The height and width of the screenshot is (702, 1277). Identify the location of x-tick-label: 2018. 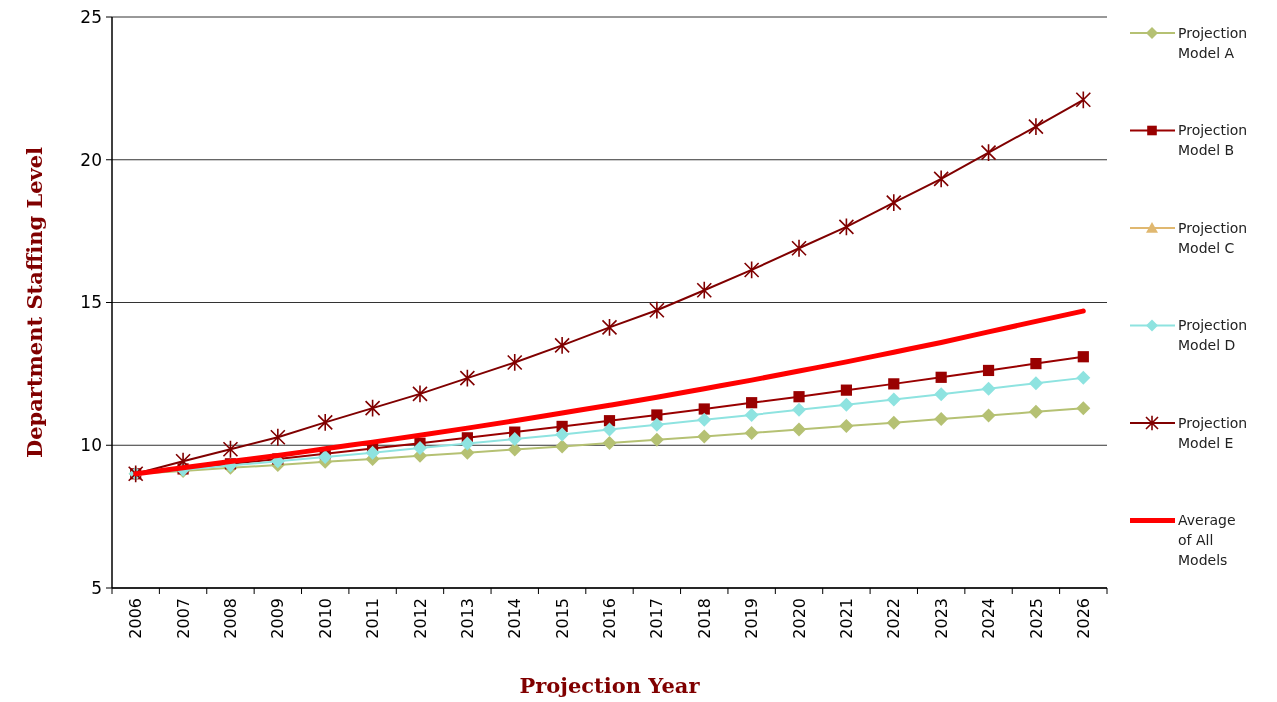
(704, 618).